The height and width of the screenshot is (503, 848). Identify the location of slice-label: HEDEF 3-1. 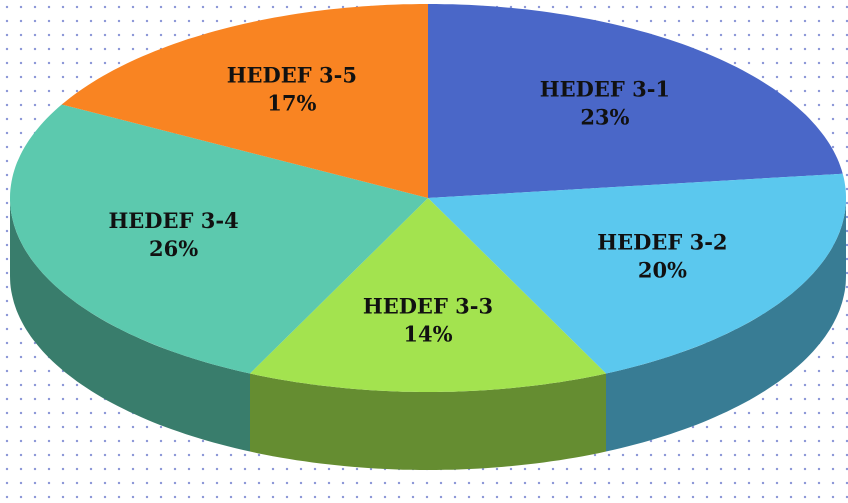
(605, 88).